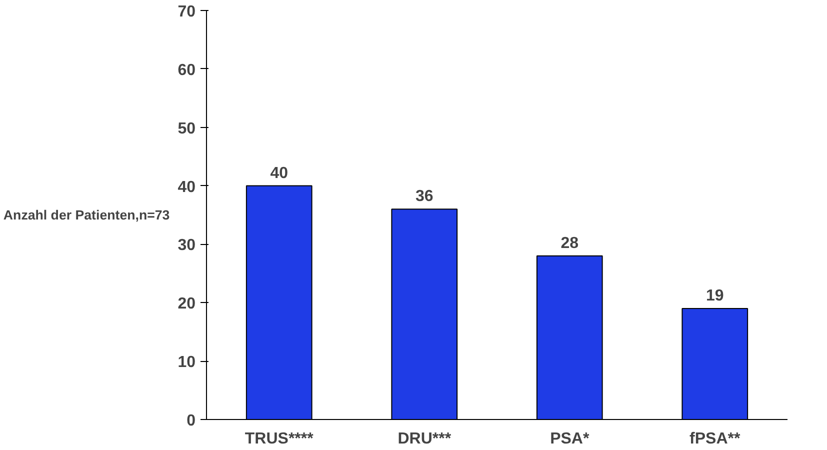 Image resolution: width=827 pixels, height=450 pixels. I want to click on y-tick-label: 70, so click(187, 12).